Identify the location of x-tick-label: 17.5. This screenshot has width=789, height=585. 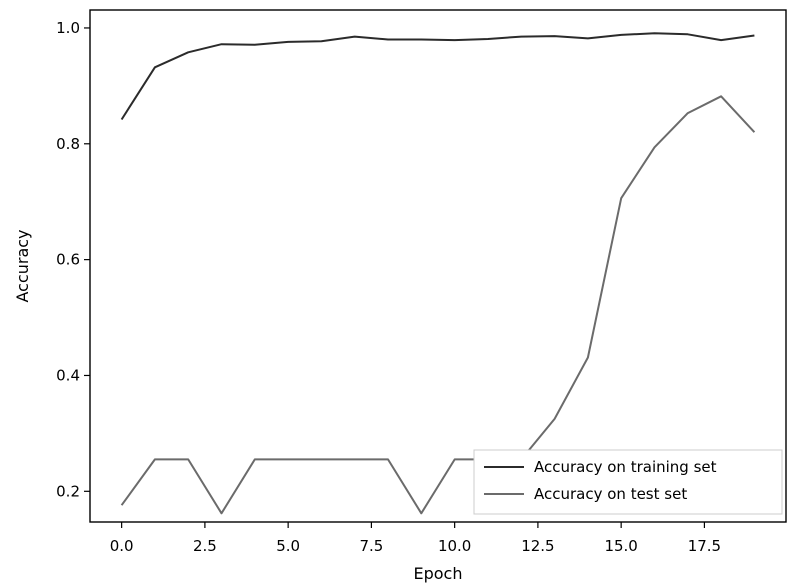
(704, 546).